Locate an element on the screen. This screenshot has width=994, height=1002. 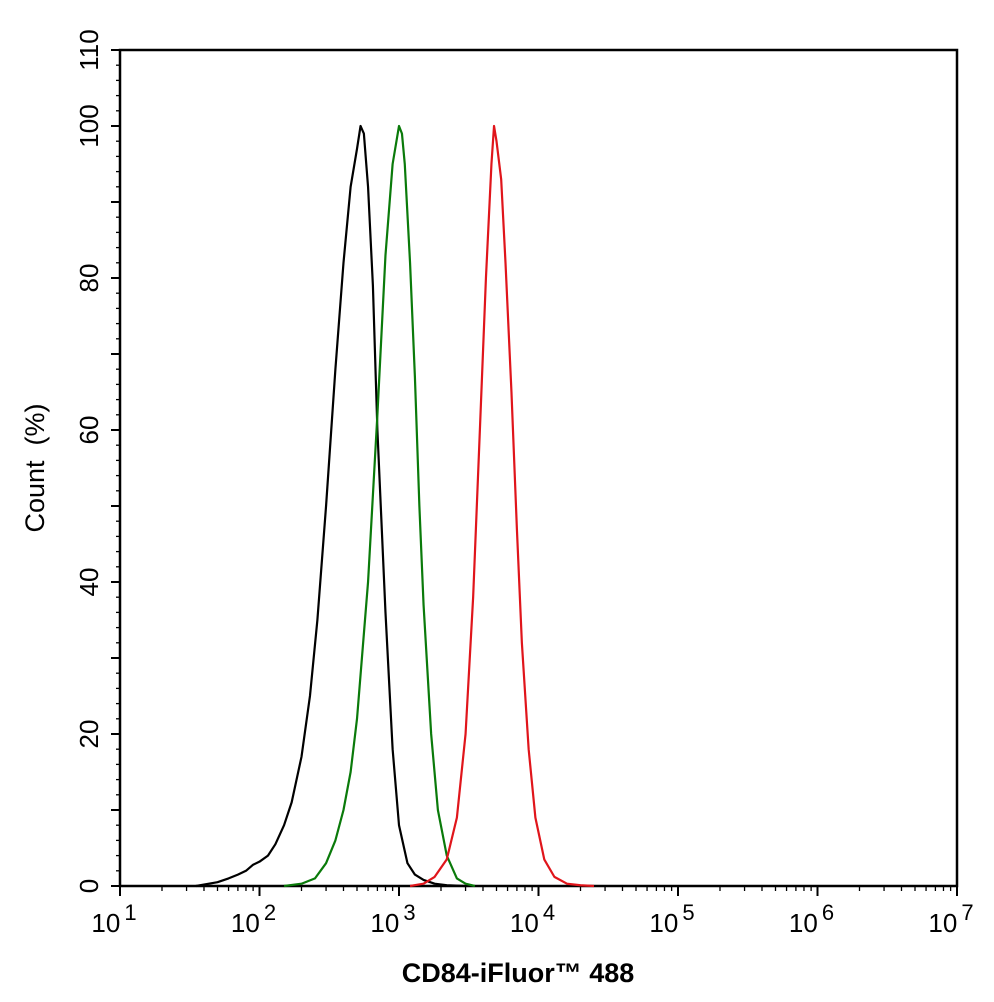
y-tick-label: 40 is located at coordinates (89, 582).